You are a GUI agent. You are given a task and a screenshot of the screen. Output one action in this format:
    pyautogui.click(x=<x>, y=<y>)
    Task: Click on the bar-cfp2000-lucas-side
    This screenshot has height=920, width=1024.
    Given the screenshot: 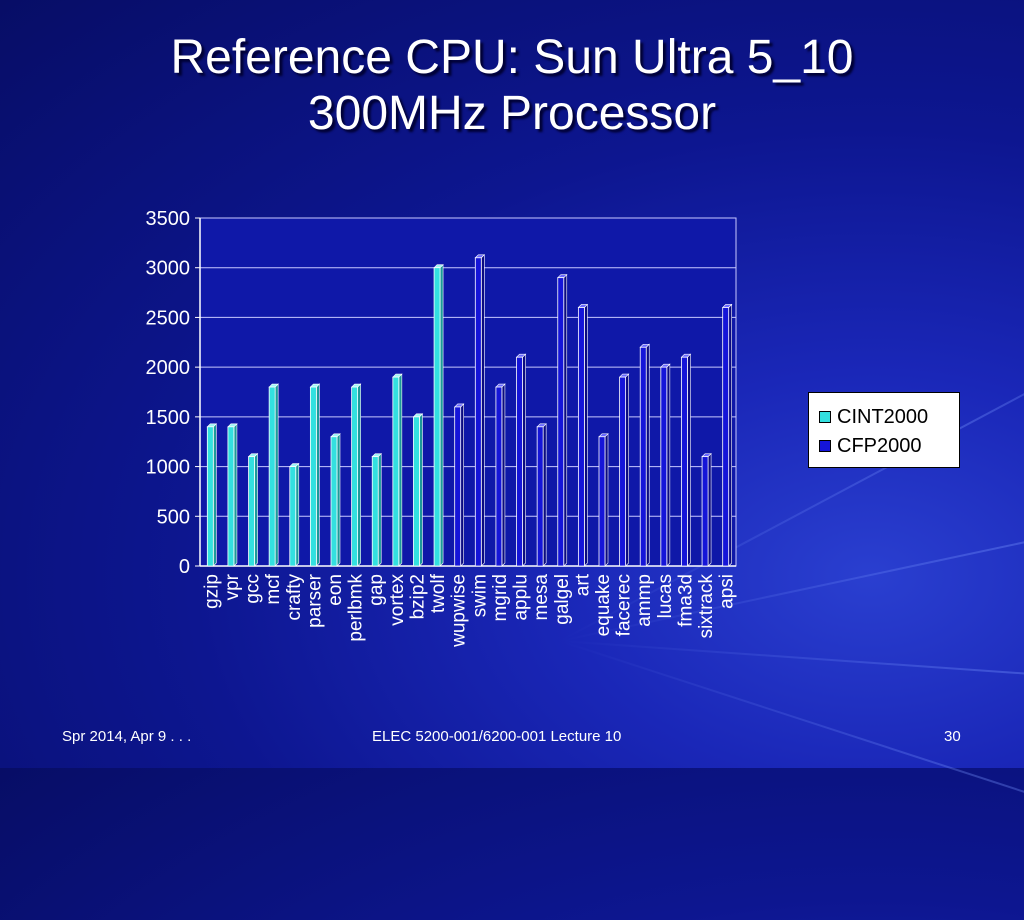 What is the action you would take?
    pyautogui.click(x=668, y=465)
    